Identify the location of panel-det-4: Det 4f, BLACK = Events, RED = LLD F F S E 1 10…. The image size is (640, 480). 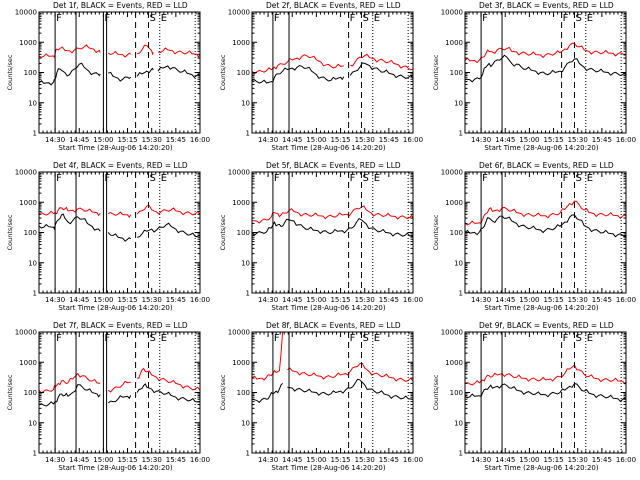
(108, 236).